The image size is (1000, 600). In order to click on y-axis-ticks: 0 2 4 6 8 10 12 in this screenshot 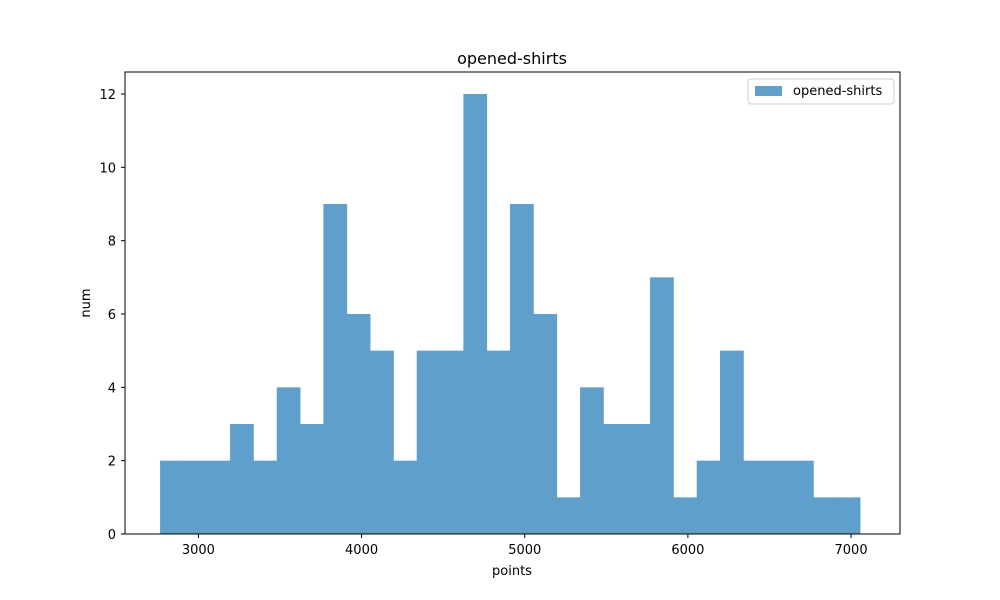, I will do `click(112, 315)`.